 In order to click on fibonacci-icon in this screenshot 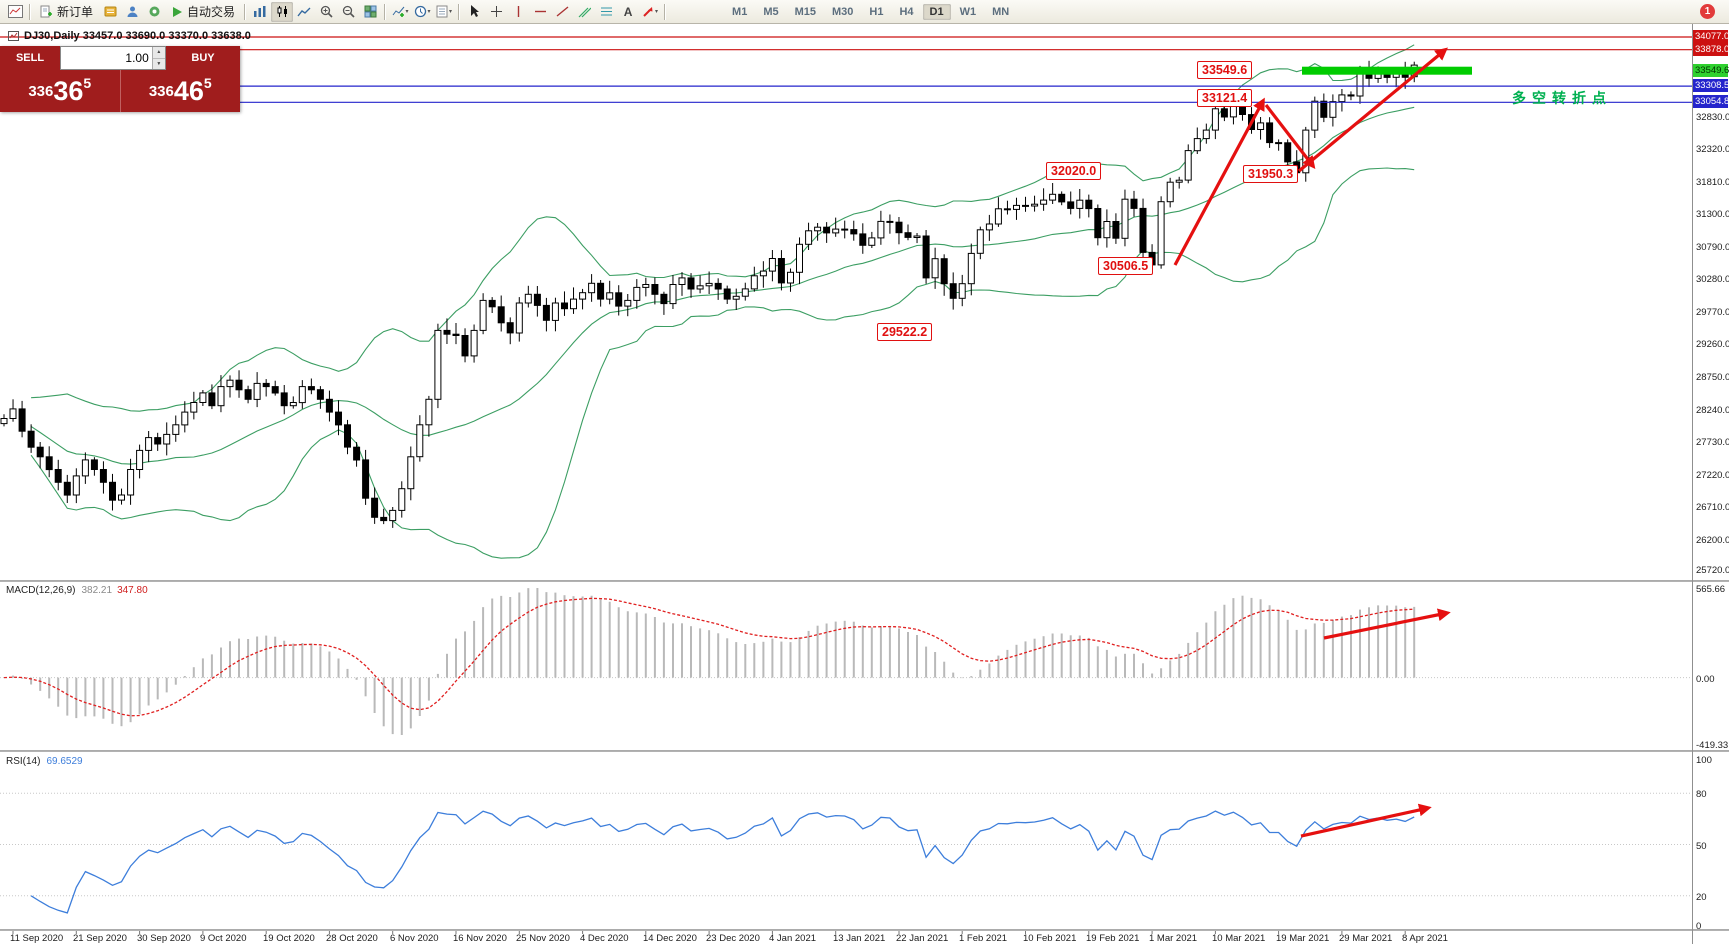, I will do `click(606, 12)`.